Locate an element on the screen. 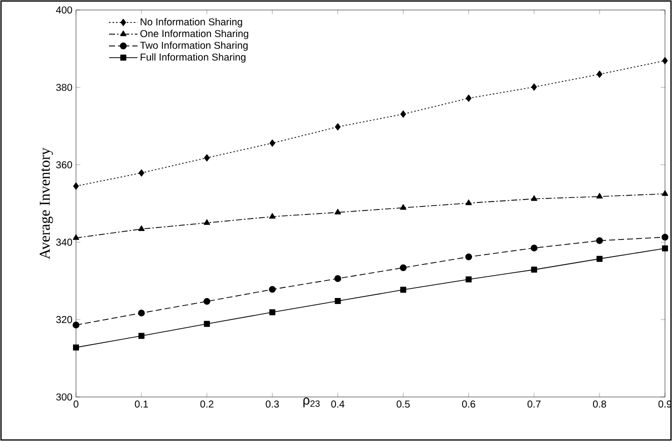  y-tick-label: 380 is located at coordinates (64, 87).